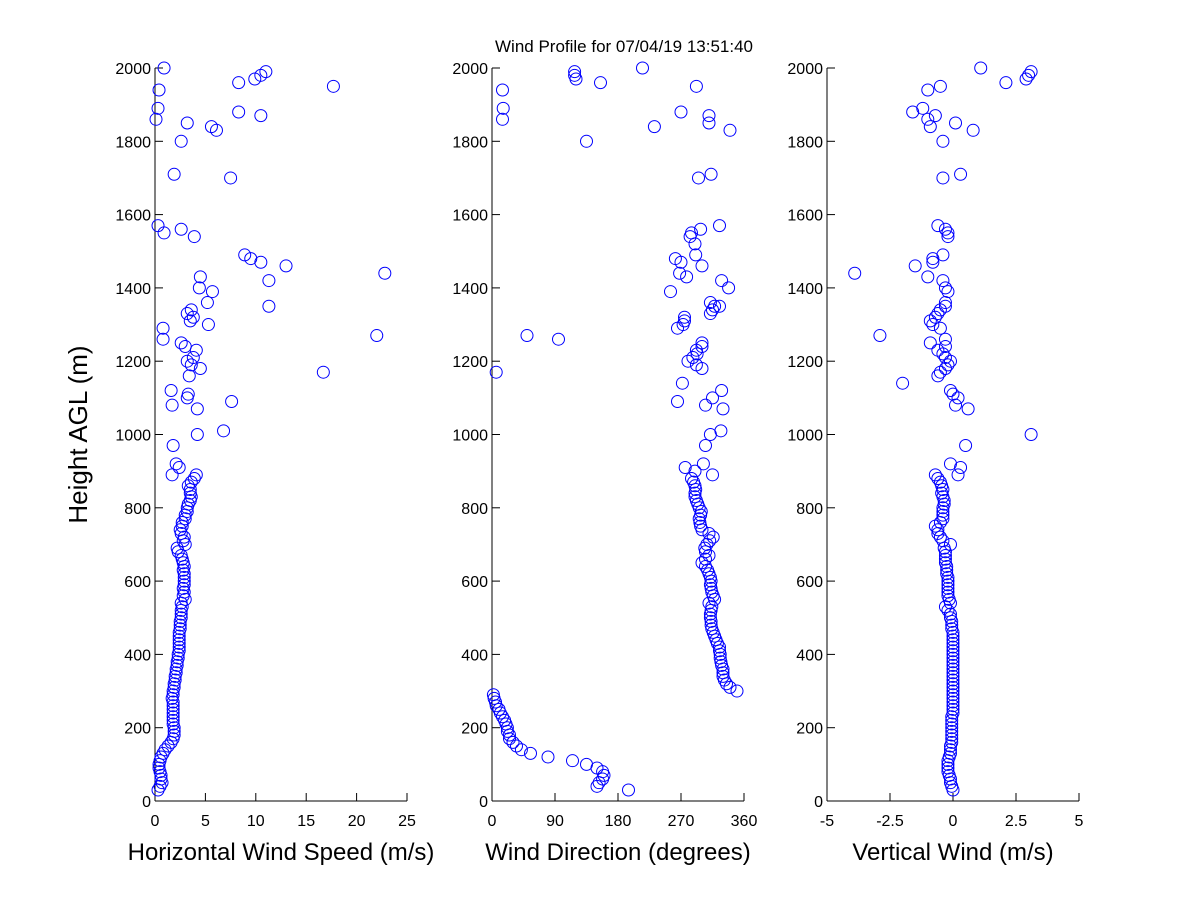  What do you see at coordinates (281, 852) in the screenshot?
I see `x-axis-label: Horizontal Wind Speed (m/s)` at bounding box center [281, 852].